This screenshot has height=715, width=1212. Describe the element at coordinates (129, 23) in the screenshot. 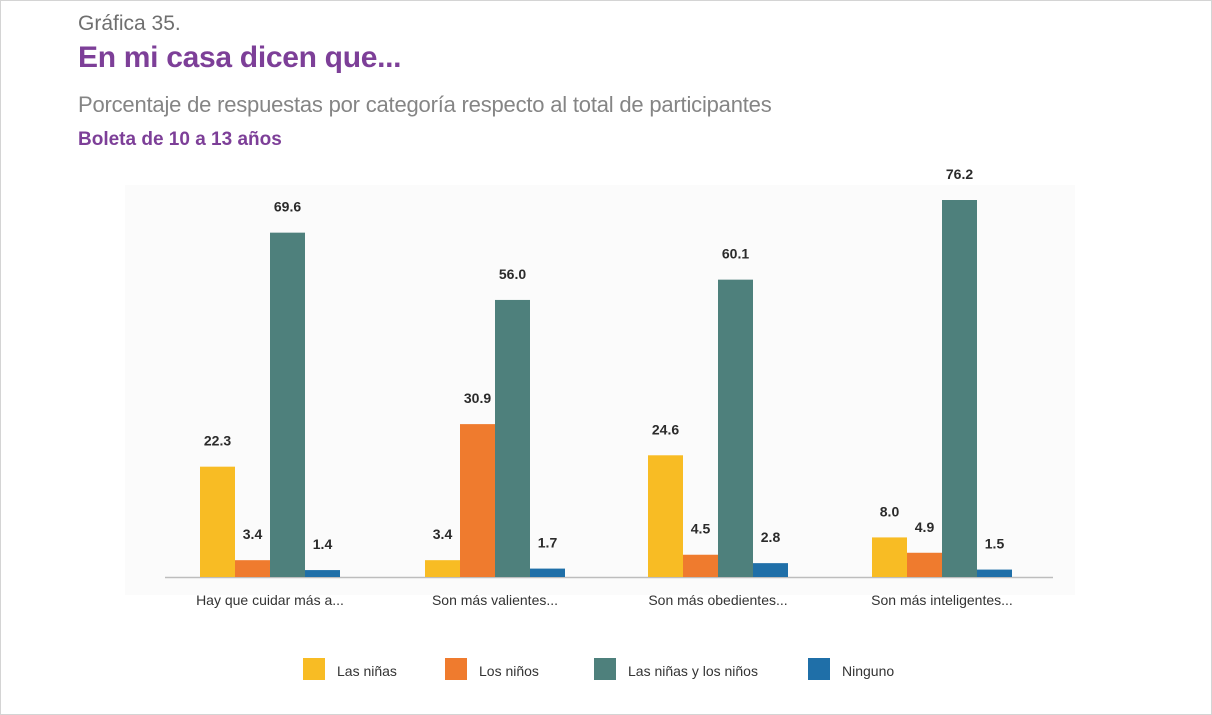

I see `figure-number: Gráfica 35.` at that location.